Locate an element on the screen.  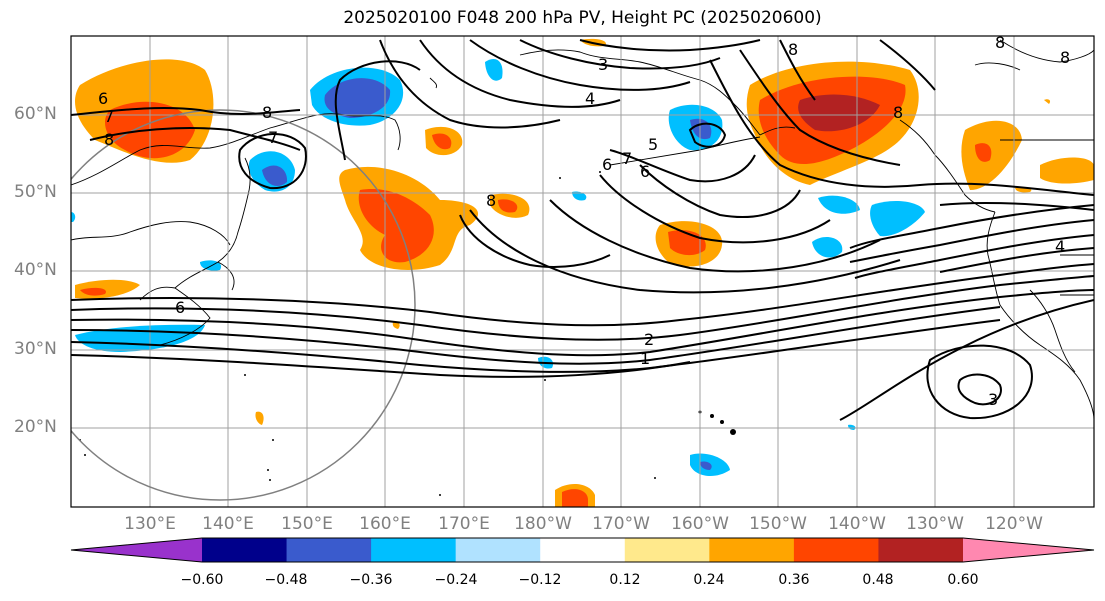
lat-label-40n: 40°N is located at coordinates (35, 270).